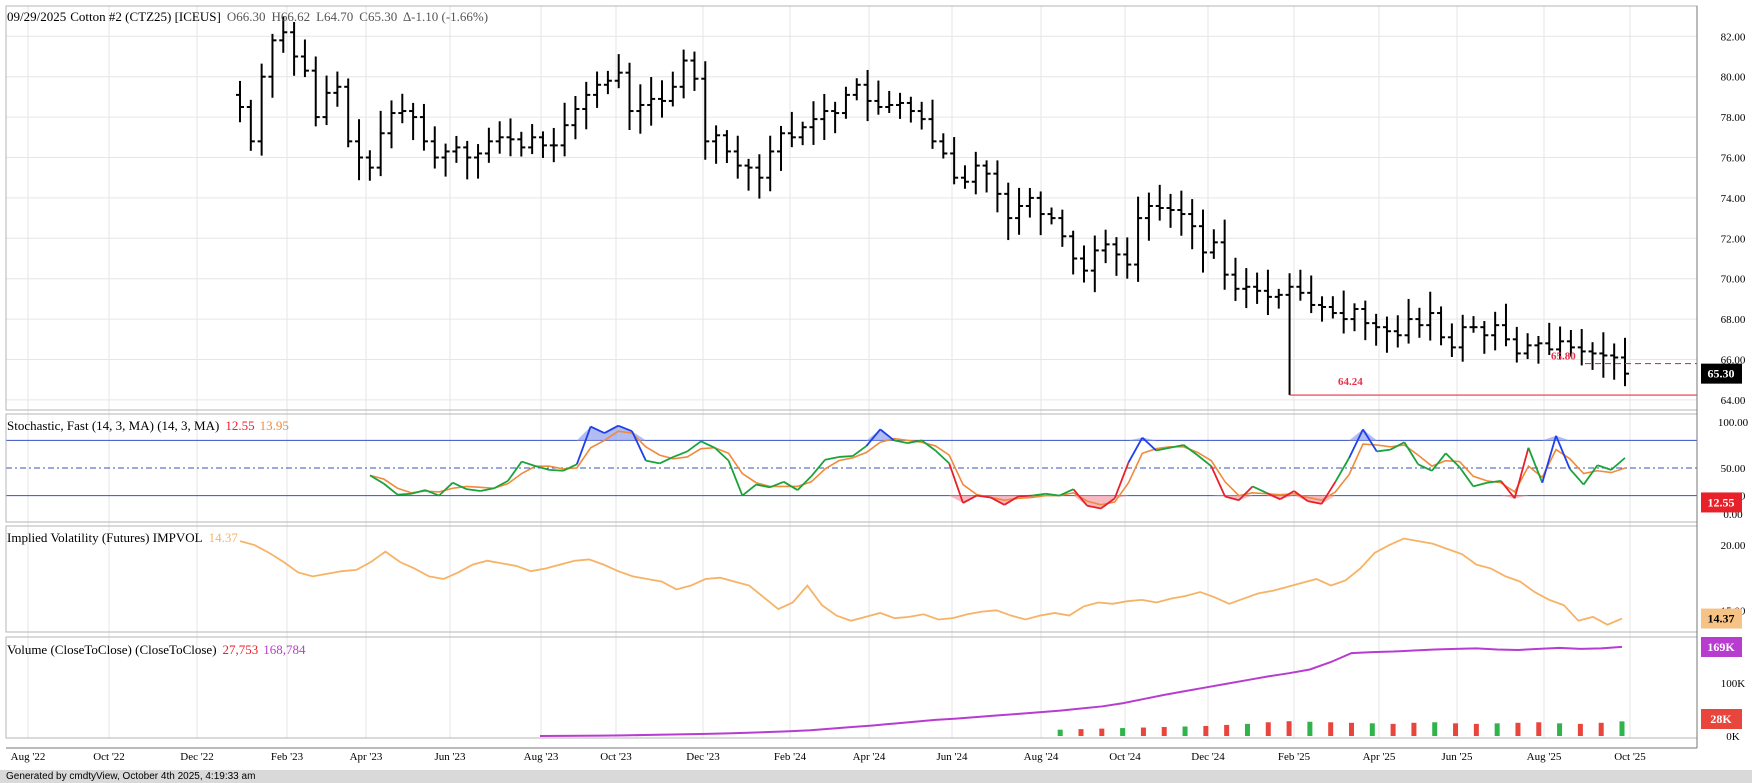 Image resolution: width=1752 pixels, height=783 pixels. What do you see at coordinates (196, 757) in the screenshot?
I see `x-tick-label: Dec '22` at bounding box center [196, 757].